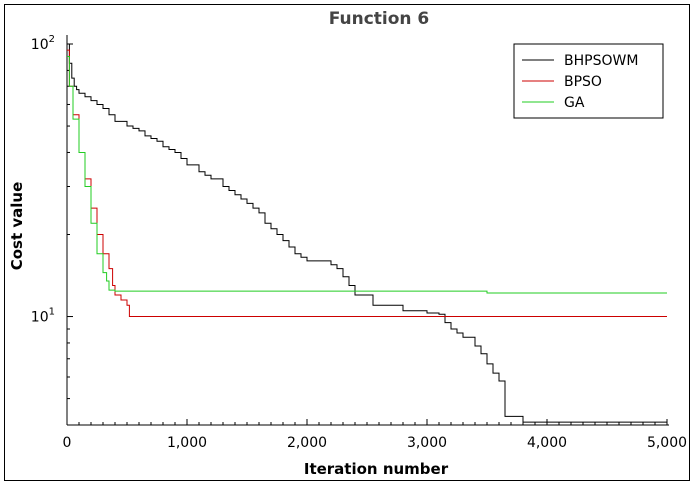  What do you see at coordinates (67, 443) in the screenshot?
I see `x-tick-label: 0` at bounding box center [67, 443].